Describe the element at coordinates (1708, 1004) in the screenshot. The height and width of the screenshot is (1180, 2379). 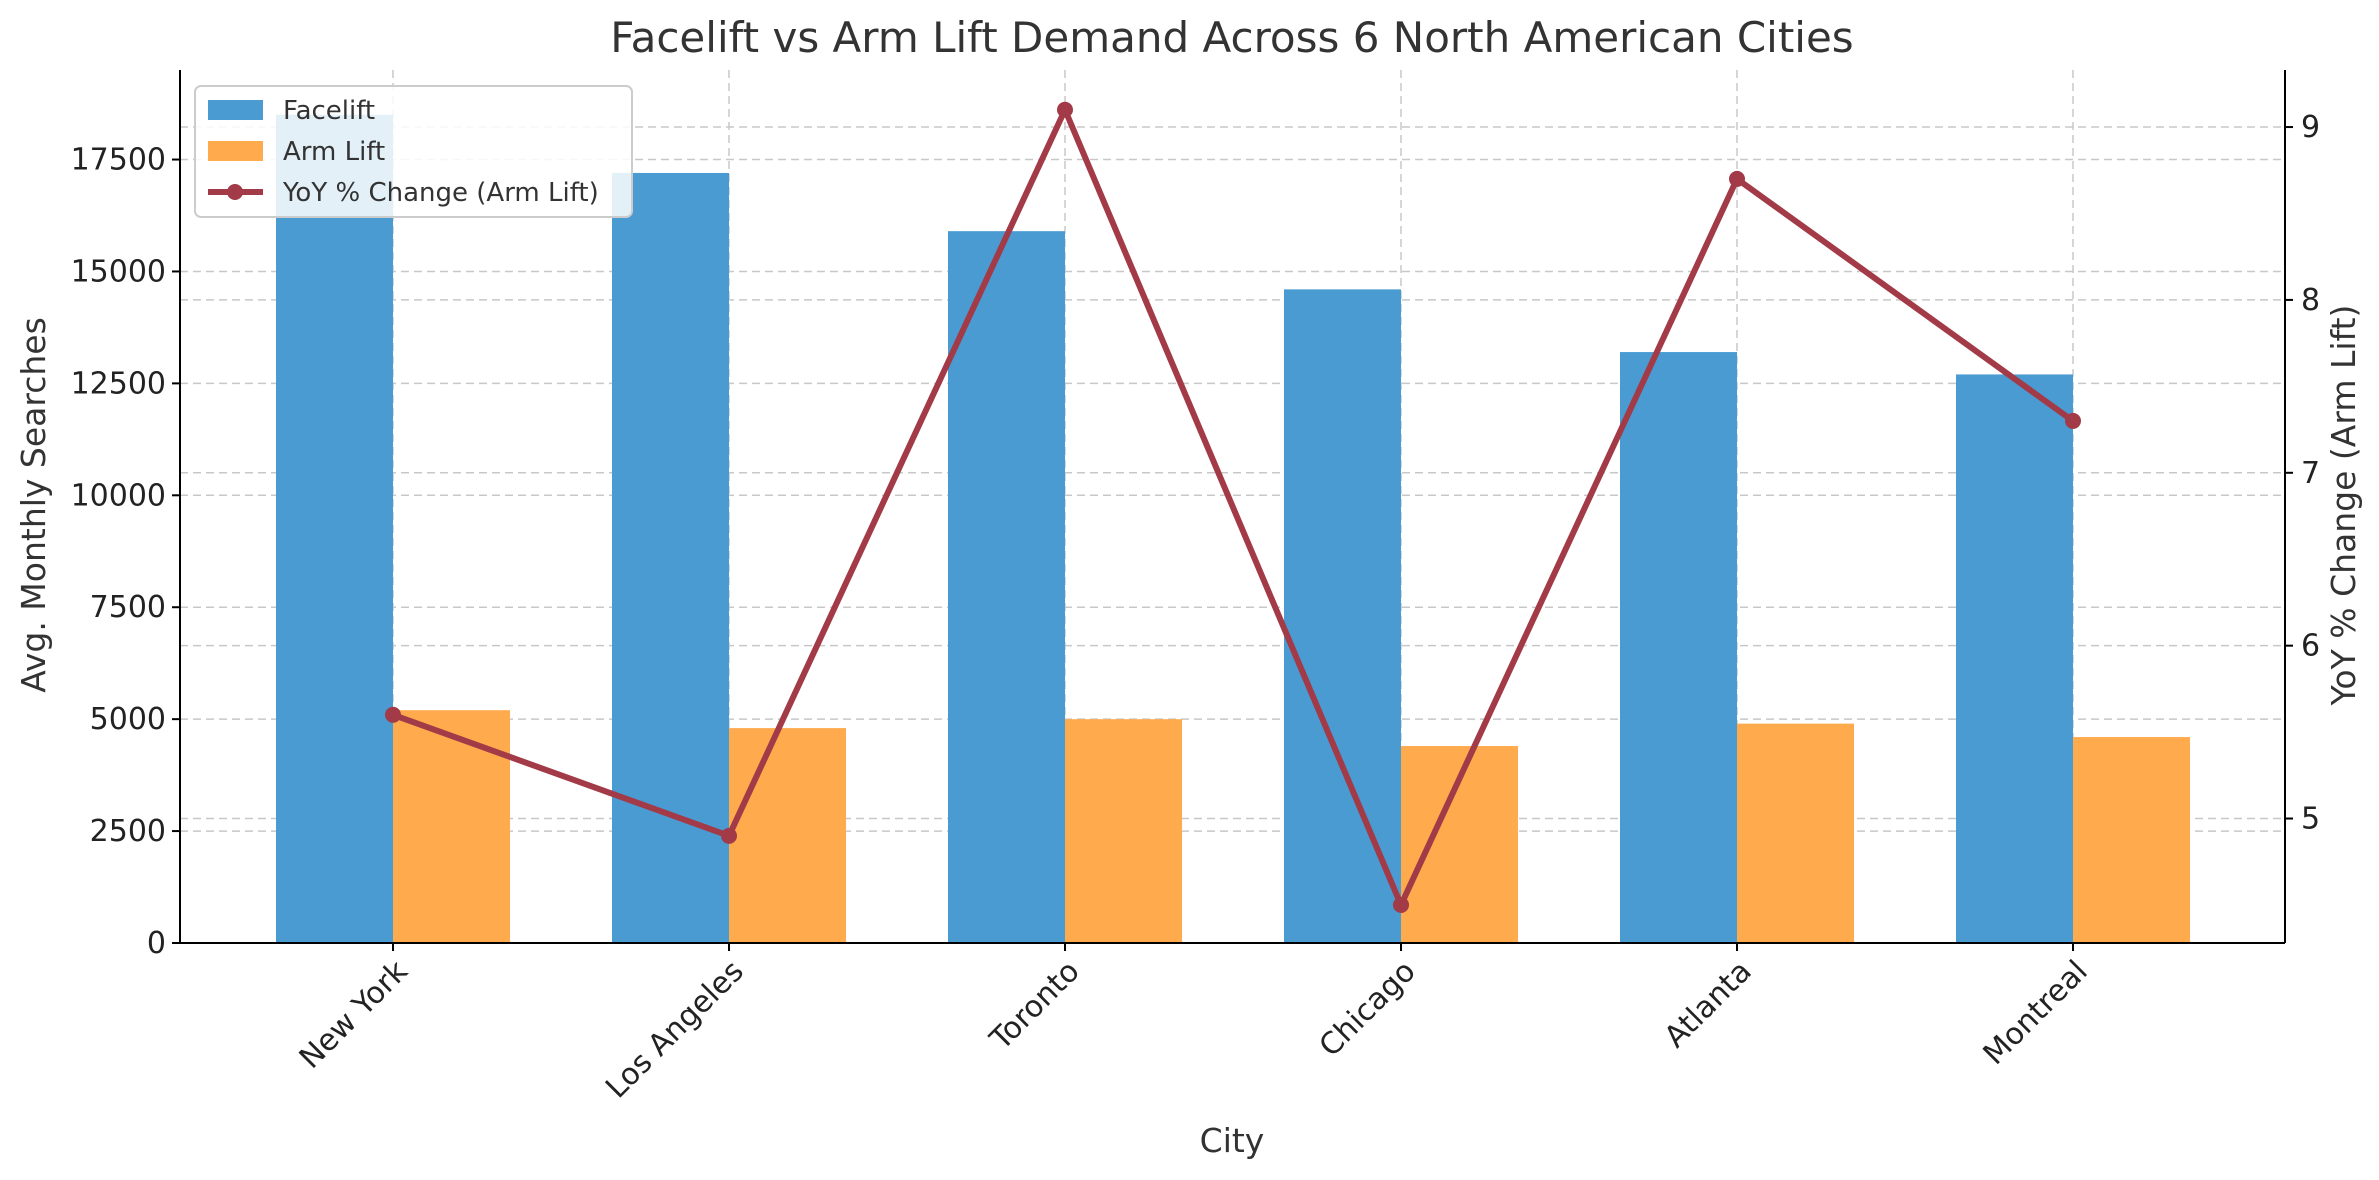
I see `x-tick-label: Atlanta` at that location.